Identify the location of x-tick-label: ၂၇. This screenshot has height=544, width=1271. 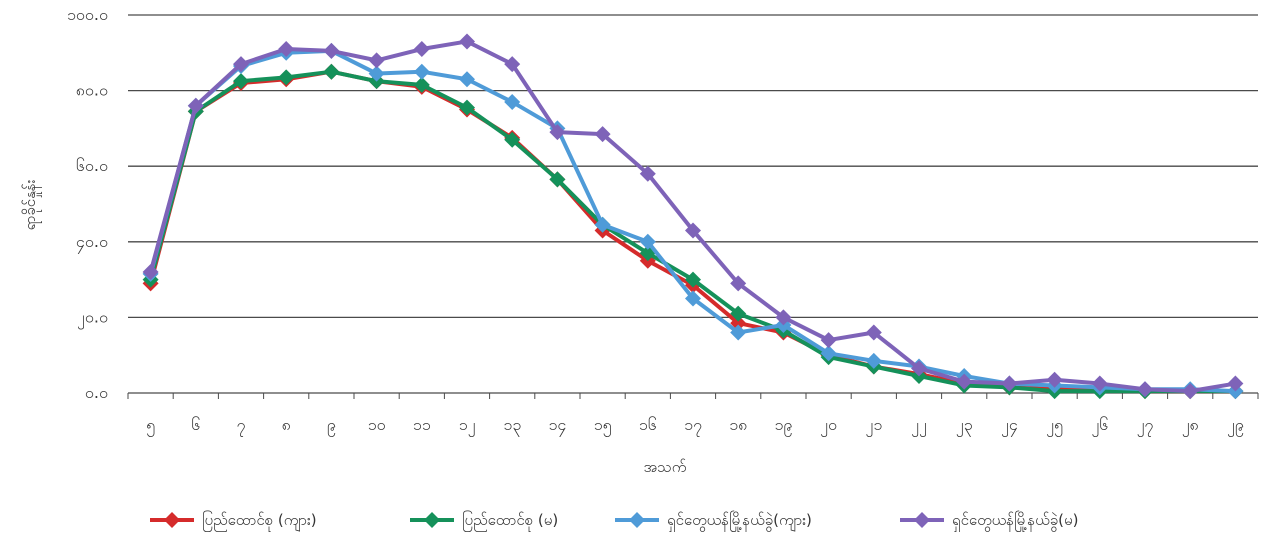
(1145, 426).